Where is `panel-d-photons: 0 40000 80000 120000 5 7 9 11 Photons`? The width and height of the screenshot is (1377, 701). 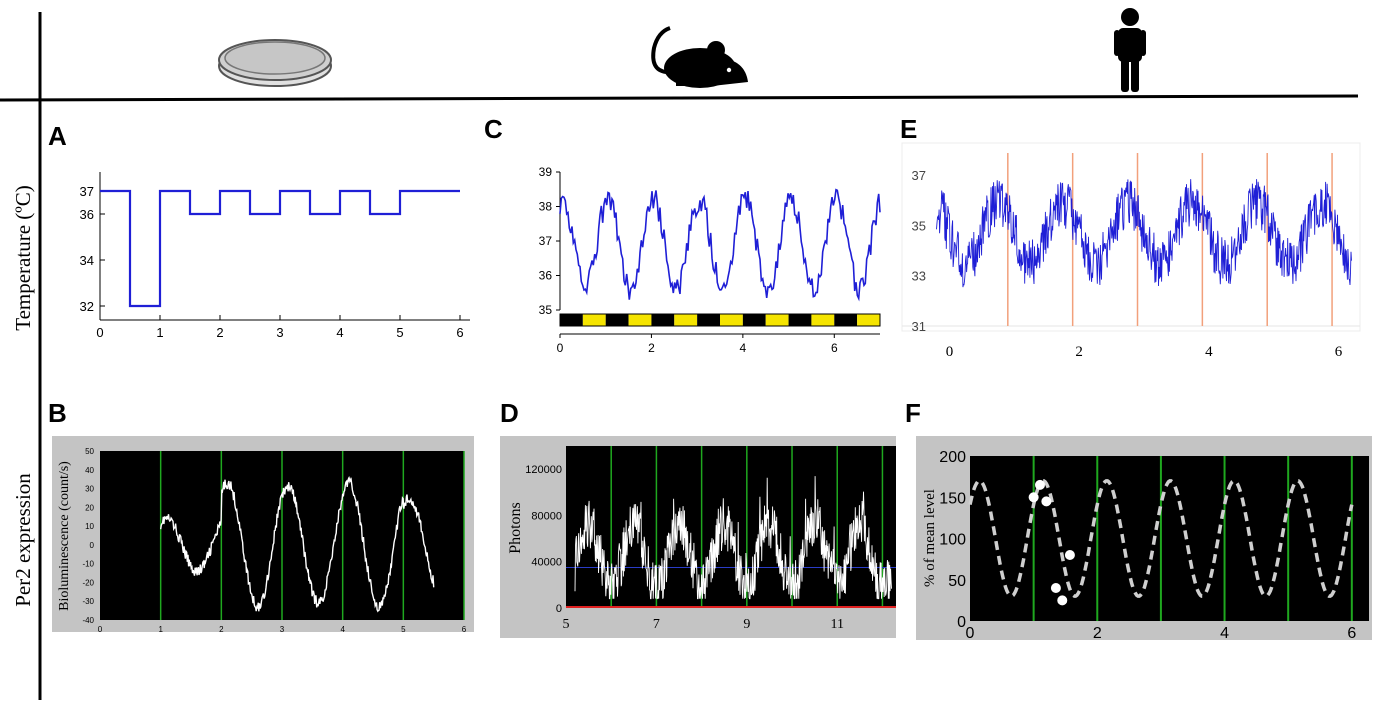
panel-d-photons: 0 40000 80000 120000 5 7 9 11 Photons is located at coordinates (698, 537).